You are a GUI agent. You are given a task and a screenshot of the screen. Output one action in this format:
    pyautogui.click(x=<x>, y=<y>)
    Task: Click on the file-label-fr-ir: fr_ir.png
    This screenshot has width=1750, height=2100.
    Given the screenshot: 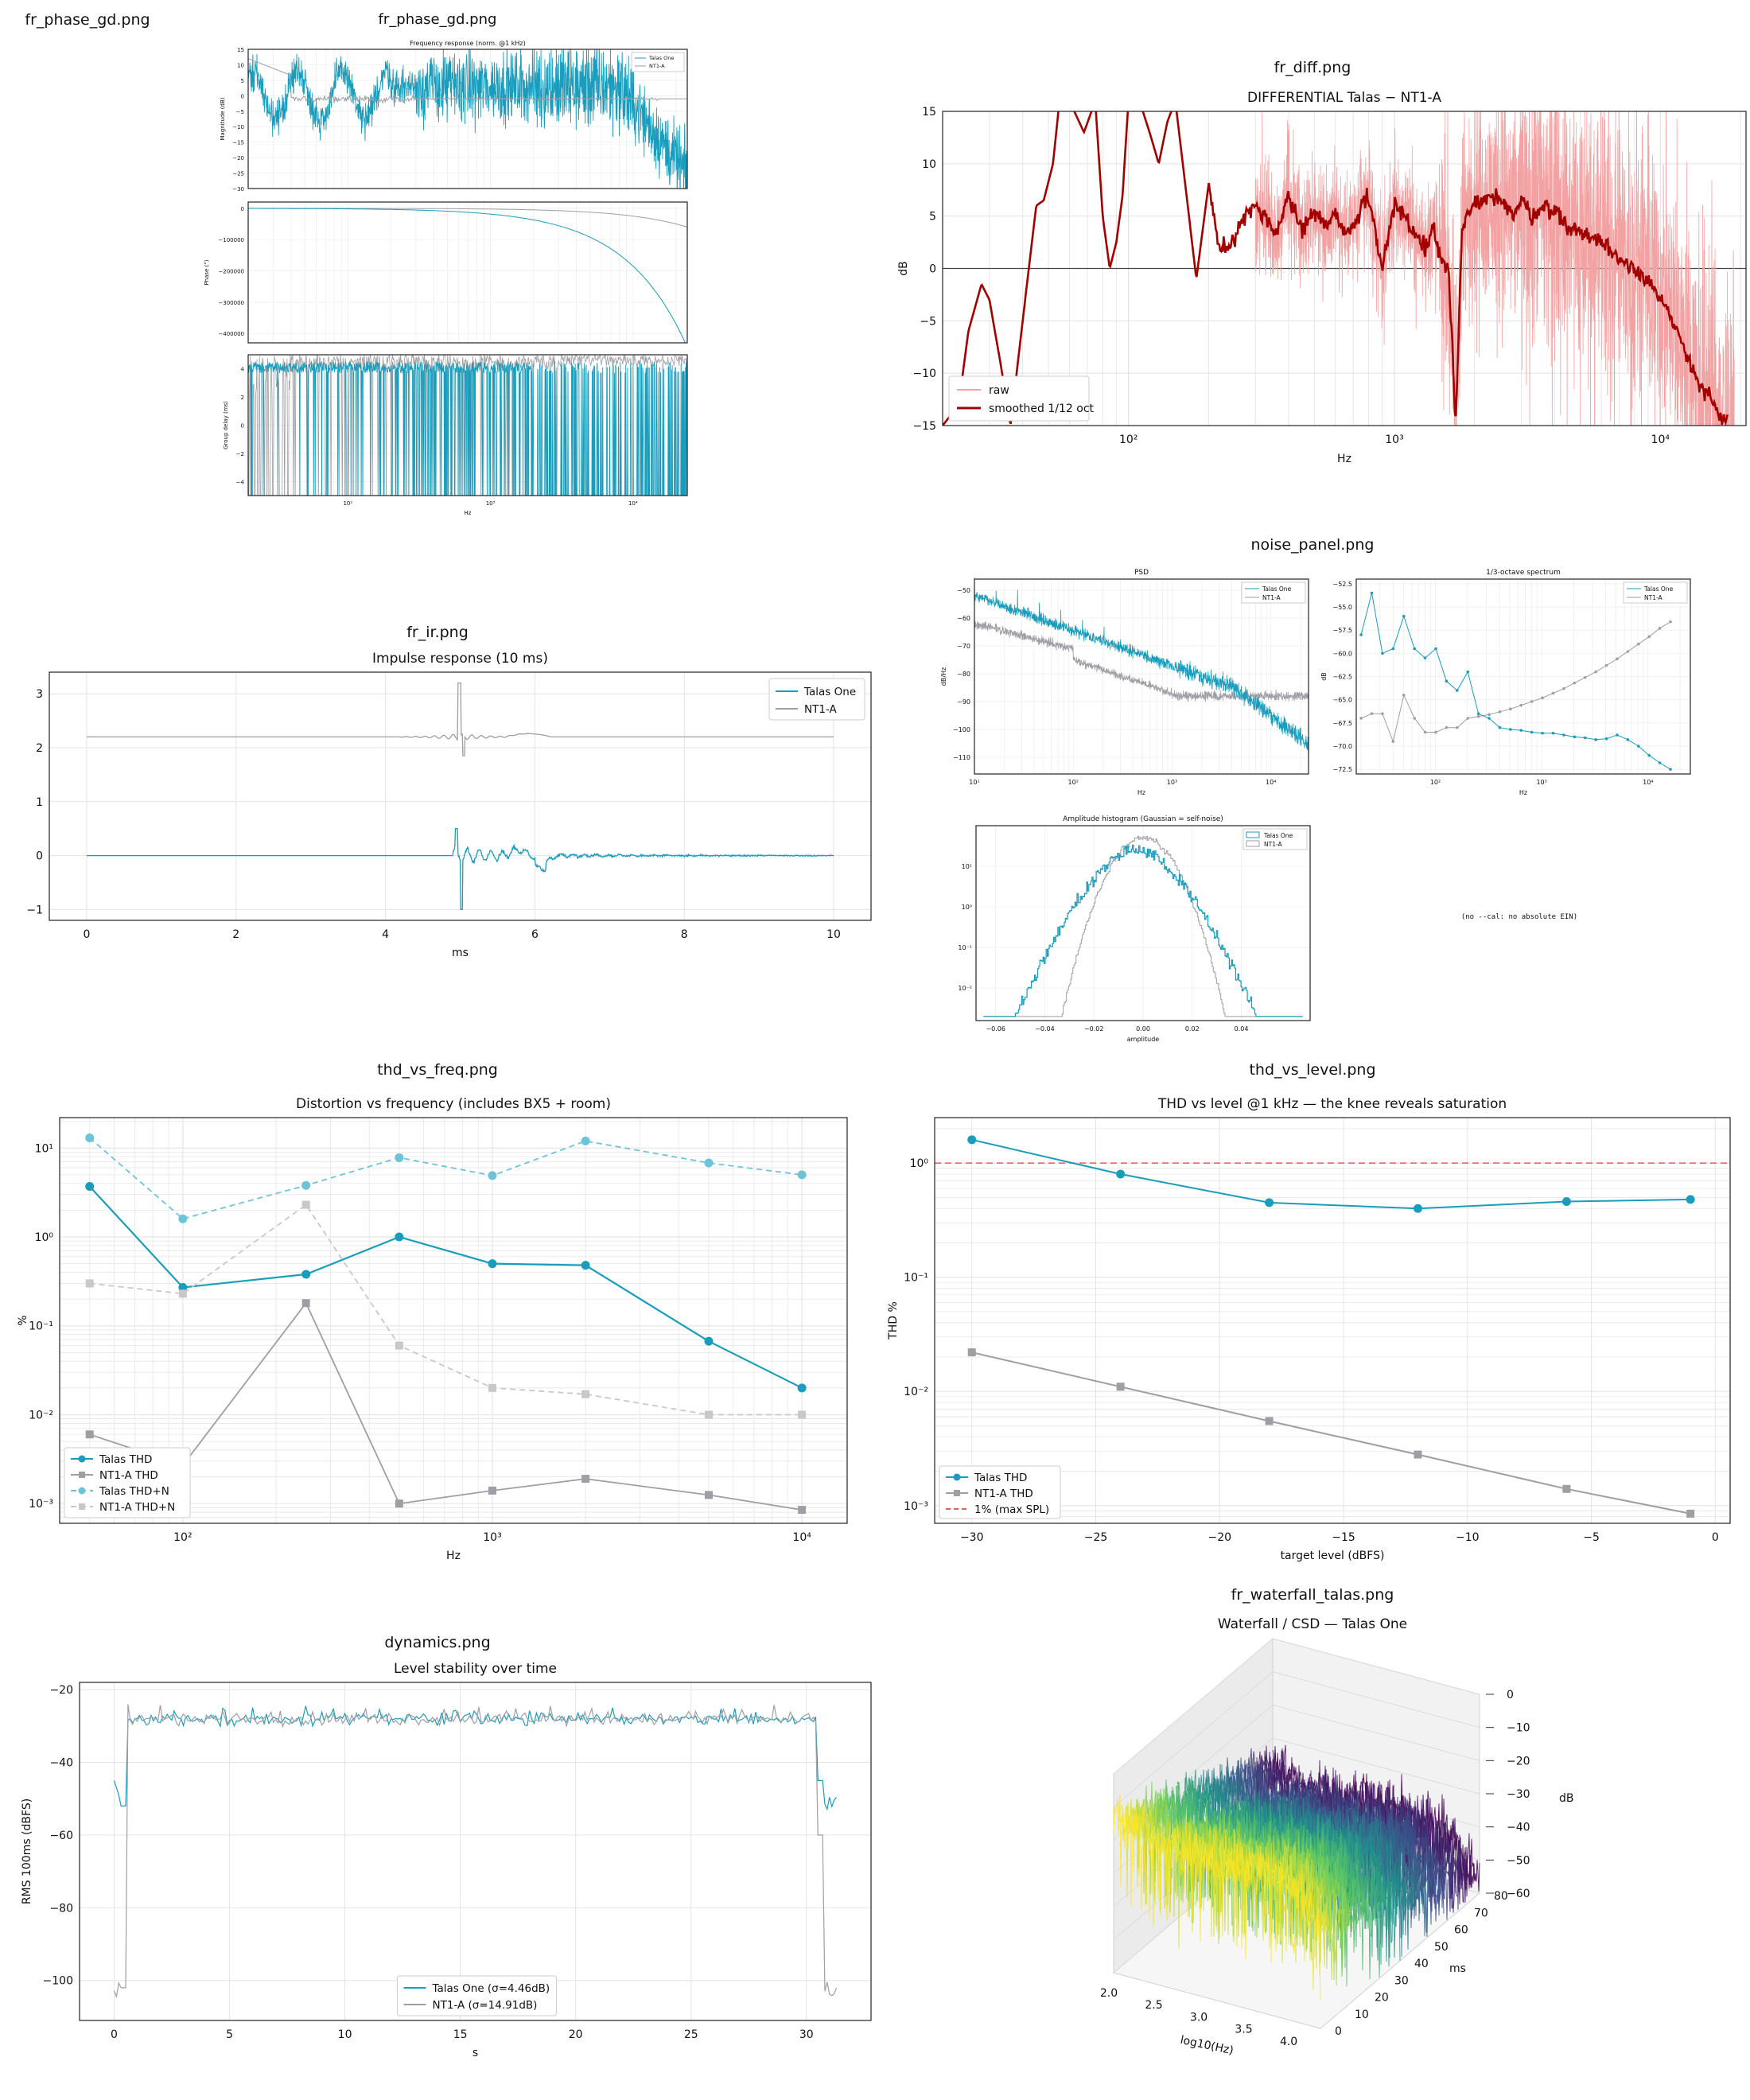 What is the action you would take?
    pyautogui.click(x=437, y=632)
    